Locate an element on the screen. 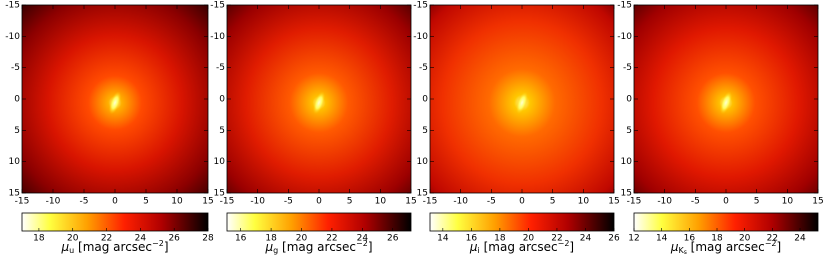 This screenshot has width=831, height=261. colorbar-label: μKs [mag arcsec−2] is located at coordinates (725, 247).